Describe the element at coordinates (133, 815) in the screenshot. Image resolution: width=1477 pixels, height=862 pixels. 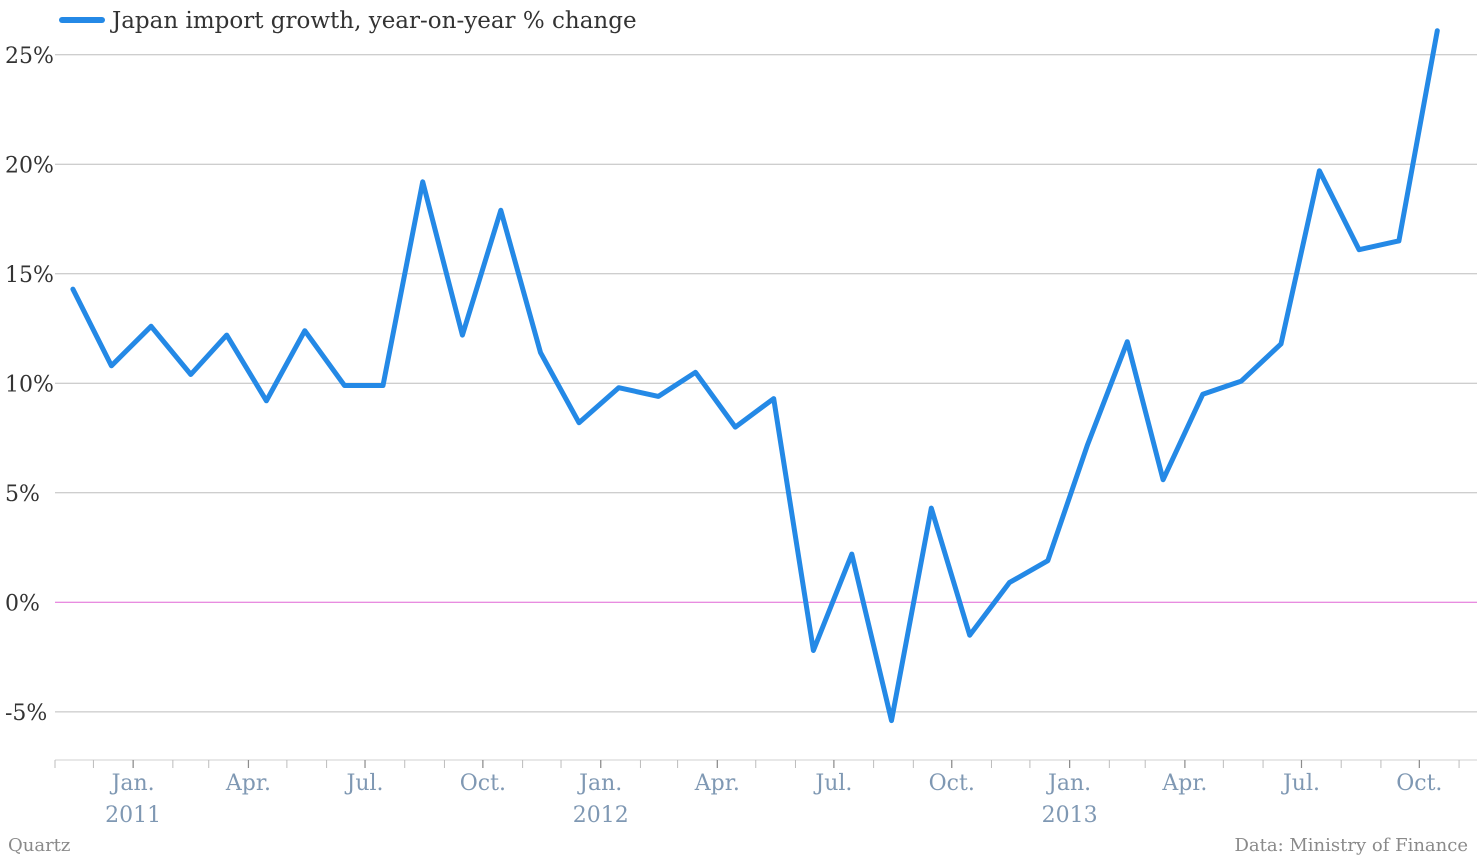
I see `x-year-label: 2011` at that location.